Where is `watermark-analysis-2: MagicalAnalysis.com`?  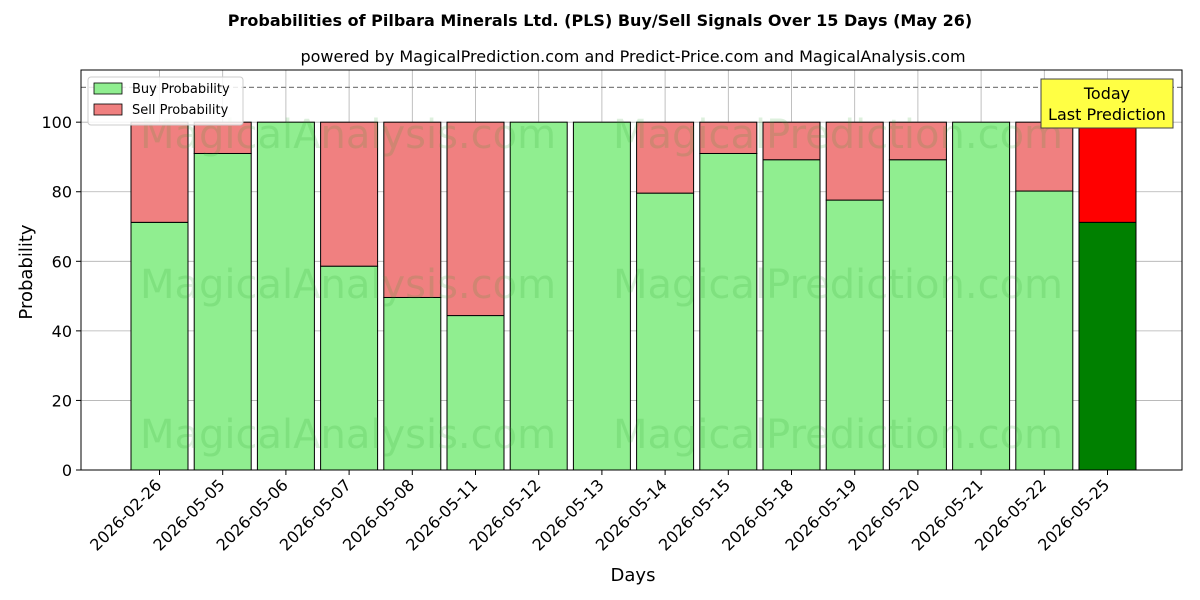 watermark-analysis-2: MagicalAnalysis.com is located at coordinates (348, 435).